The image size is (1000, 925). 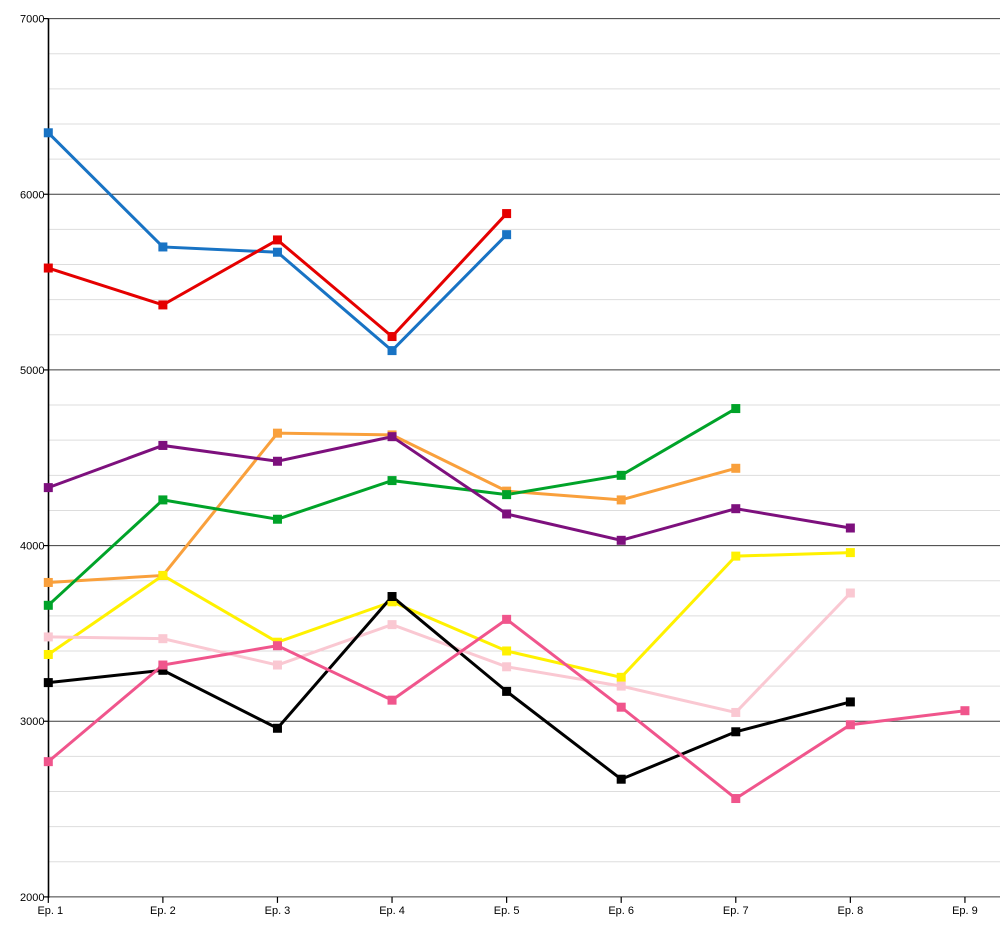 I want to click on series-orange-line, so click(x=392, y=507).